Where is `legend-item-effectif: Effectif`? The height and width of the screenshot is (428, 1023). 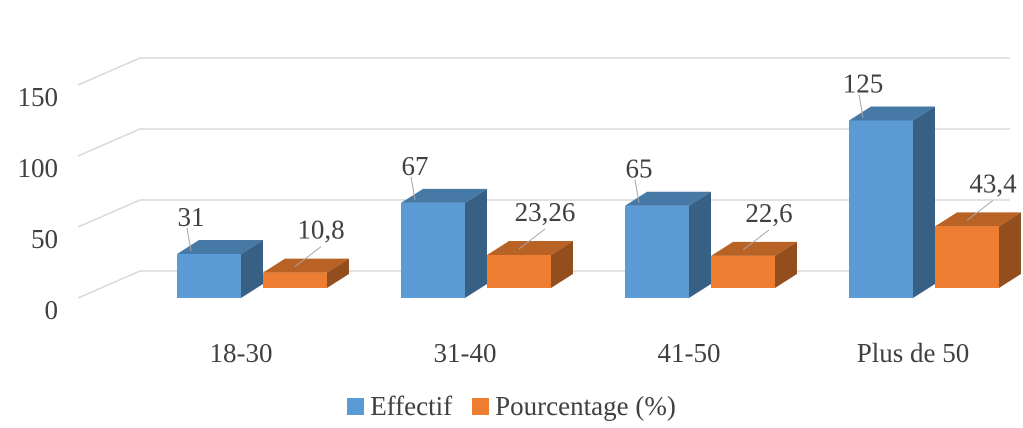
legend-item-effectif: Effectif is located at coordinates (399, 406).